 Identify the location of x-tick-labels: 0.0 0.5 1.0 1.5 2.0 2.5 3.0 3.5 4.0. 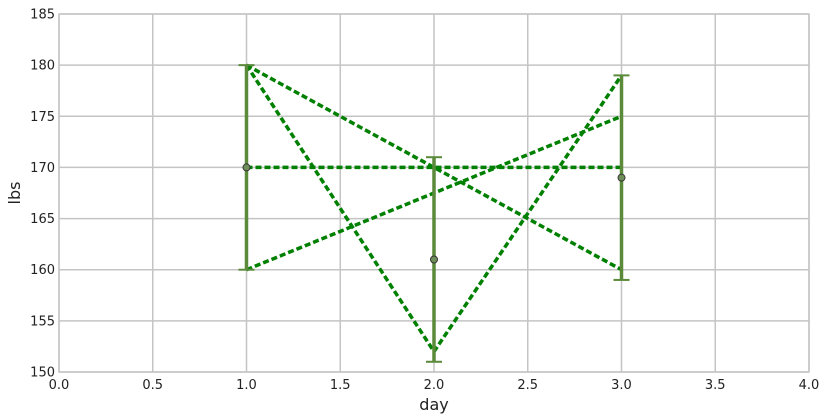
(434, 385).